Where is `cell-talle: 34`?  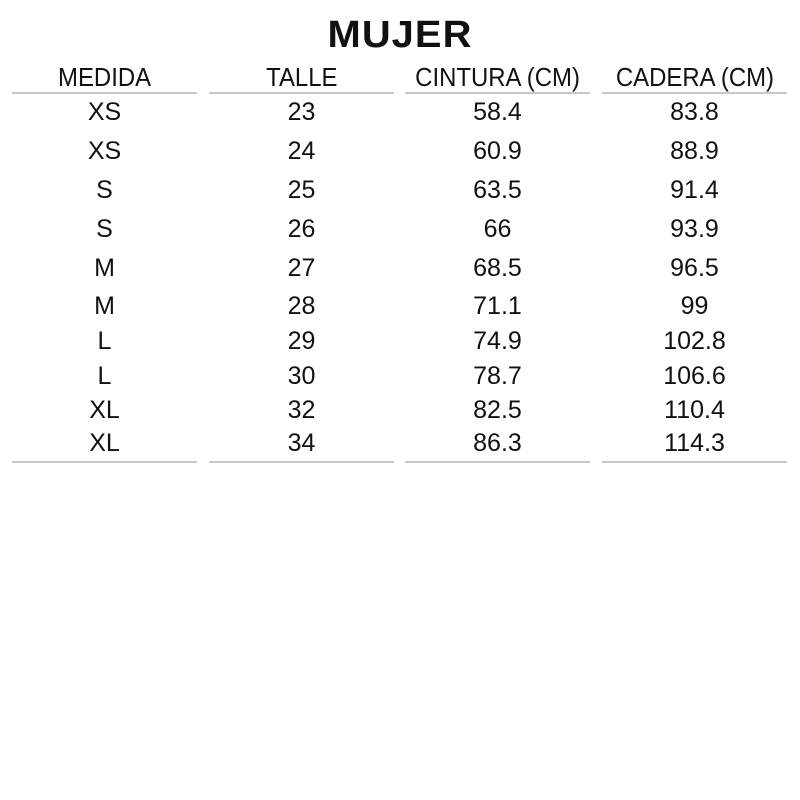 cell-talle: 34 is located at coordinates (301, 443).